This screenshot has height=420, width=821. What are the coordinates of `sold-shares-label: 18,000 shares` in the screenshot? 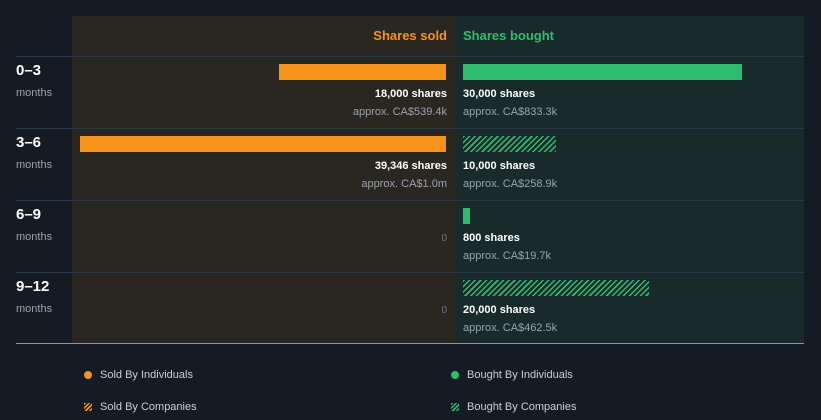 It's located at (410, 94).